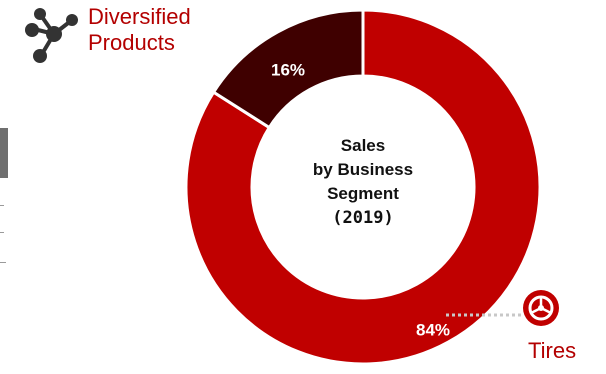 The image size is (606, 374). Describe the element at coordinates (131, 42) in the screenshot. I see `diversified-label-line2: Products` at that location.